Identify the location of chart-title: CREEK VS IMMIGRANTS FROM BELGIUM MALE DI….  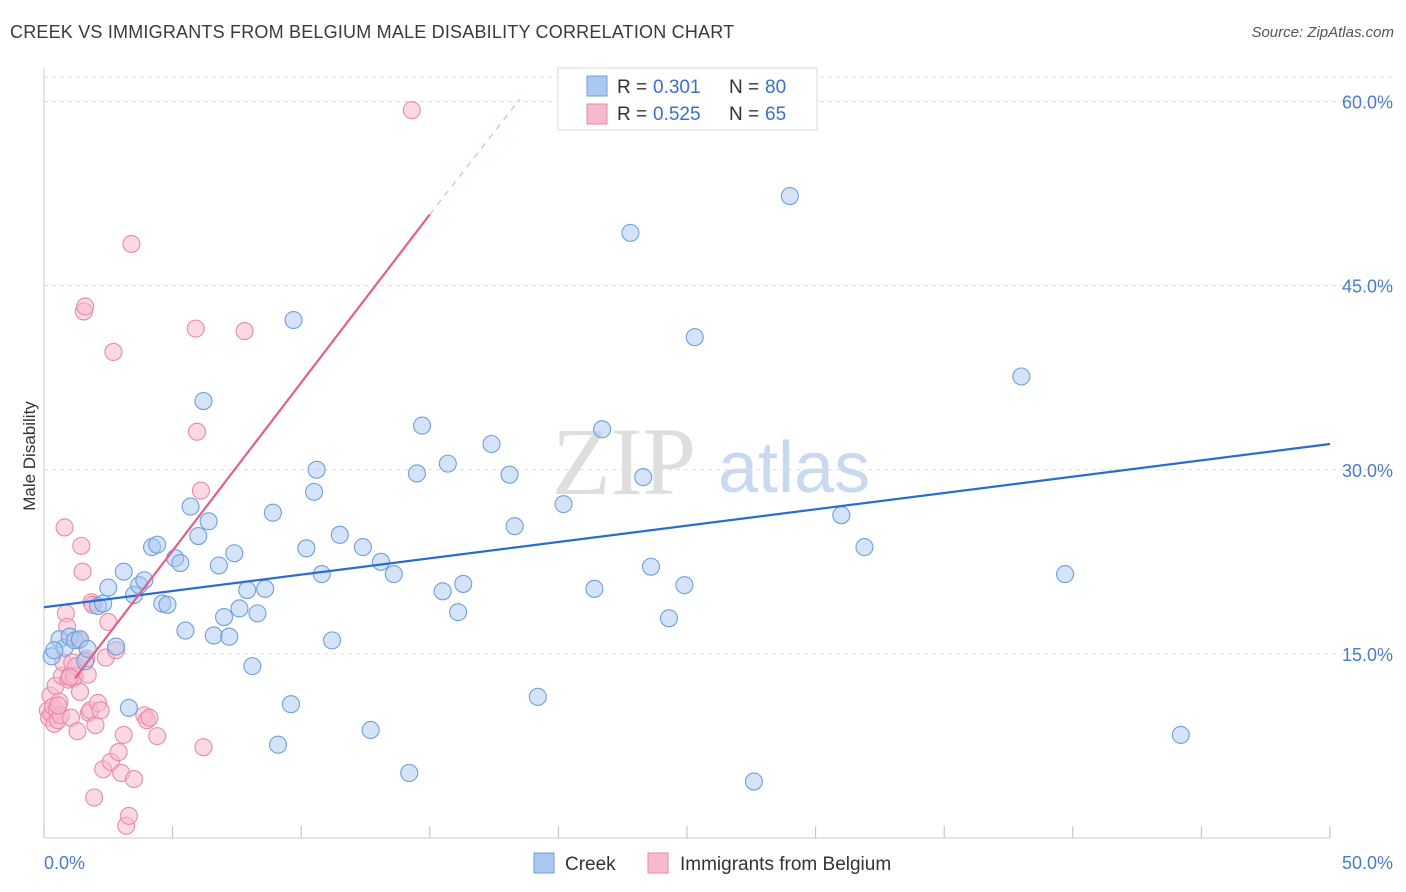
(372, 32).